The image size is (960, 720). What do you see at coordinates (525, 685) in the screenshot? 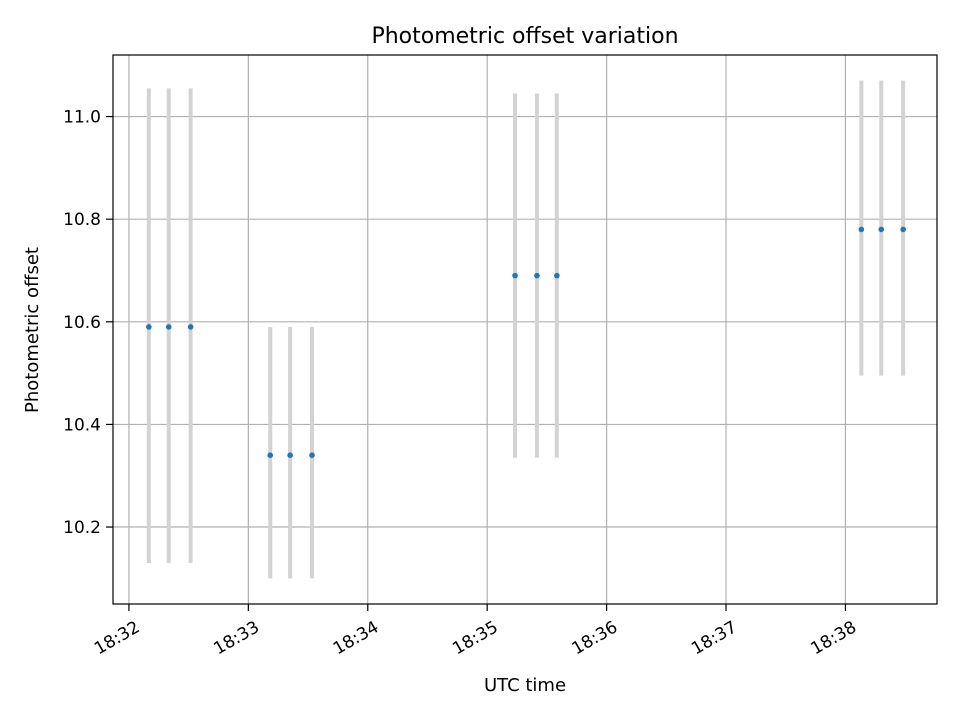
I see `x-axis-label: UTC time` at bounding box center [525, 685].